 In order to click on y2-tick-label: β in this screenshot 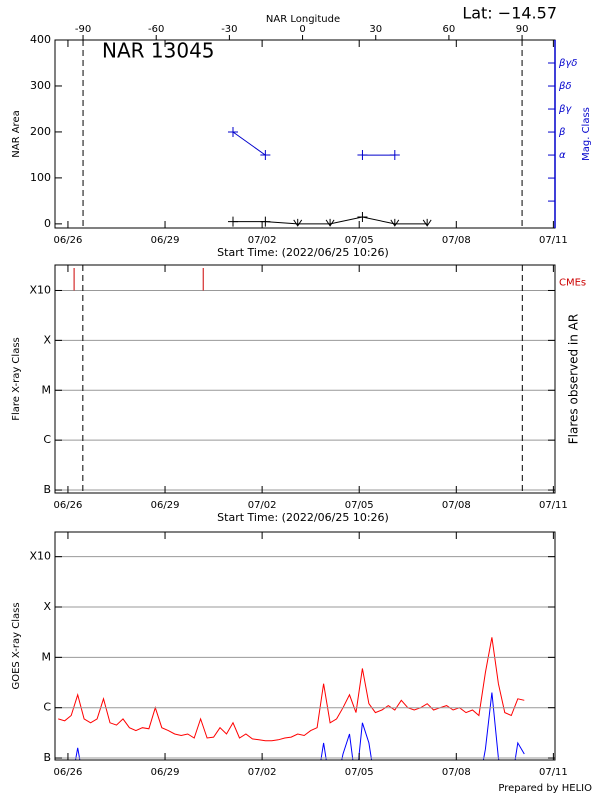, I will do `click(562, 132)`.